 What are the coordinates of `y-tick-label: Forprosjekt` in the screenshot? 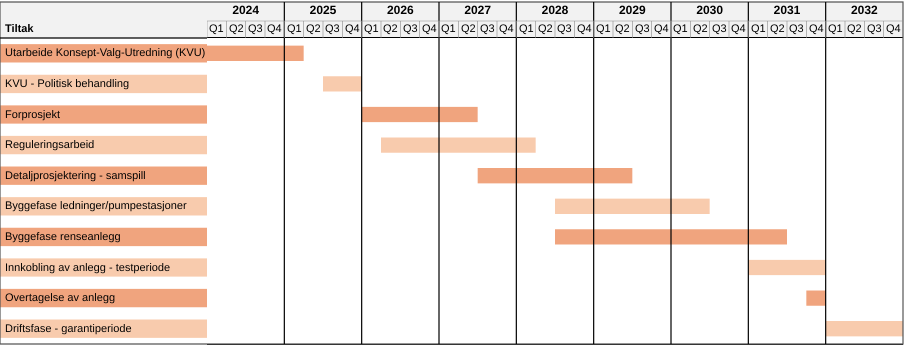 It's located at (32, 115).